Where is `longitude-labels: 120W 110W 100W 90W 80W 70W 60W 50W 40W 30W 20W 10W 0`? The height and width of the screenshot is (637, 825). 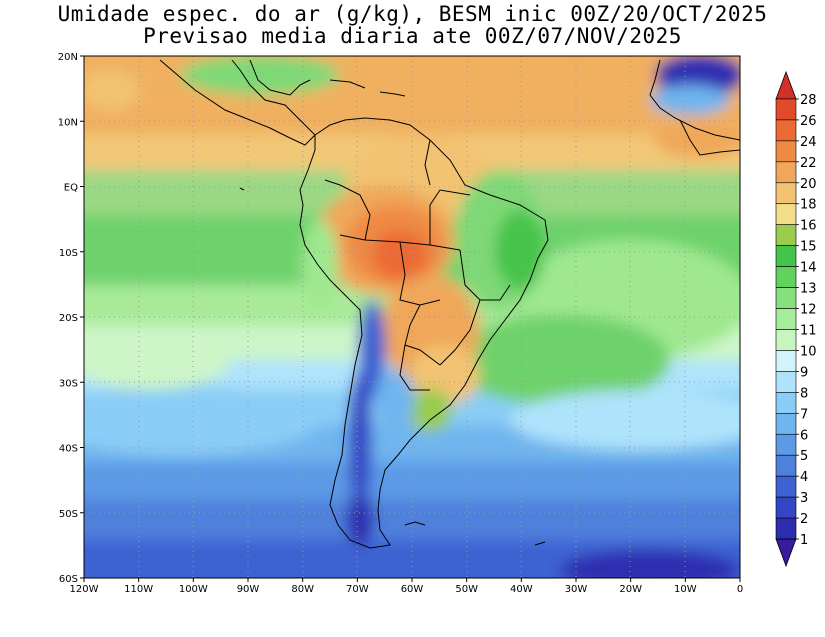
longitude-labels: 120W 110W 100W 90W 80W 70W 60W 50W 40W 30W 20W 10W 0 is located at coordinates (406, 586).